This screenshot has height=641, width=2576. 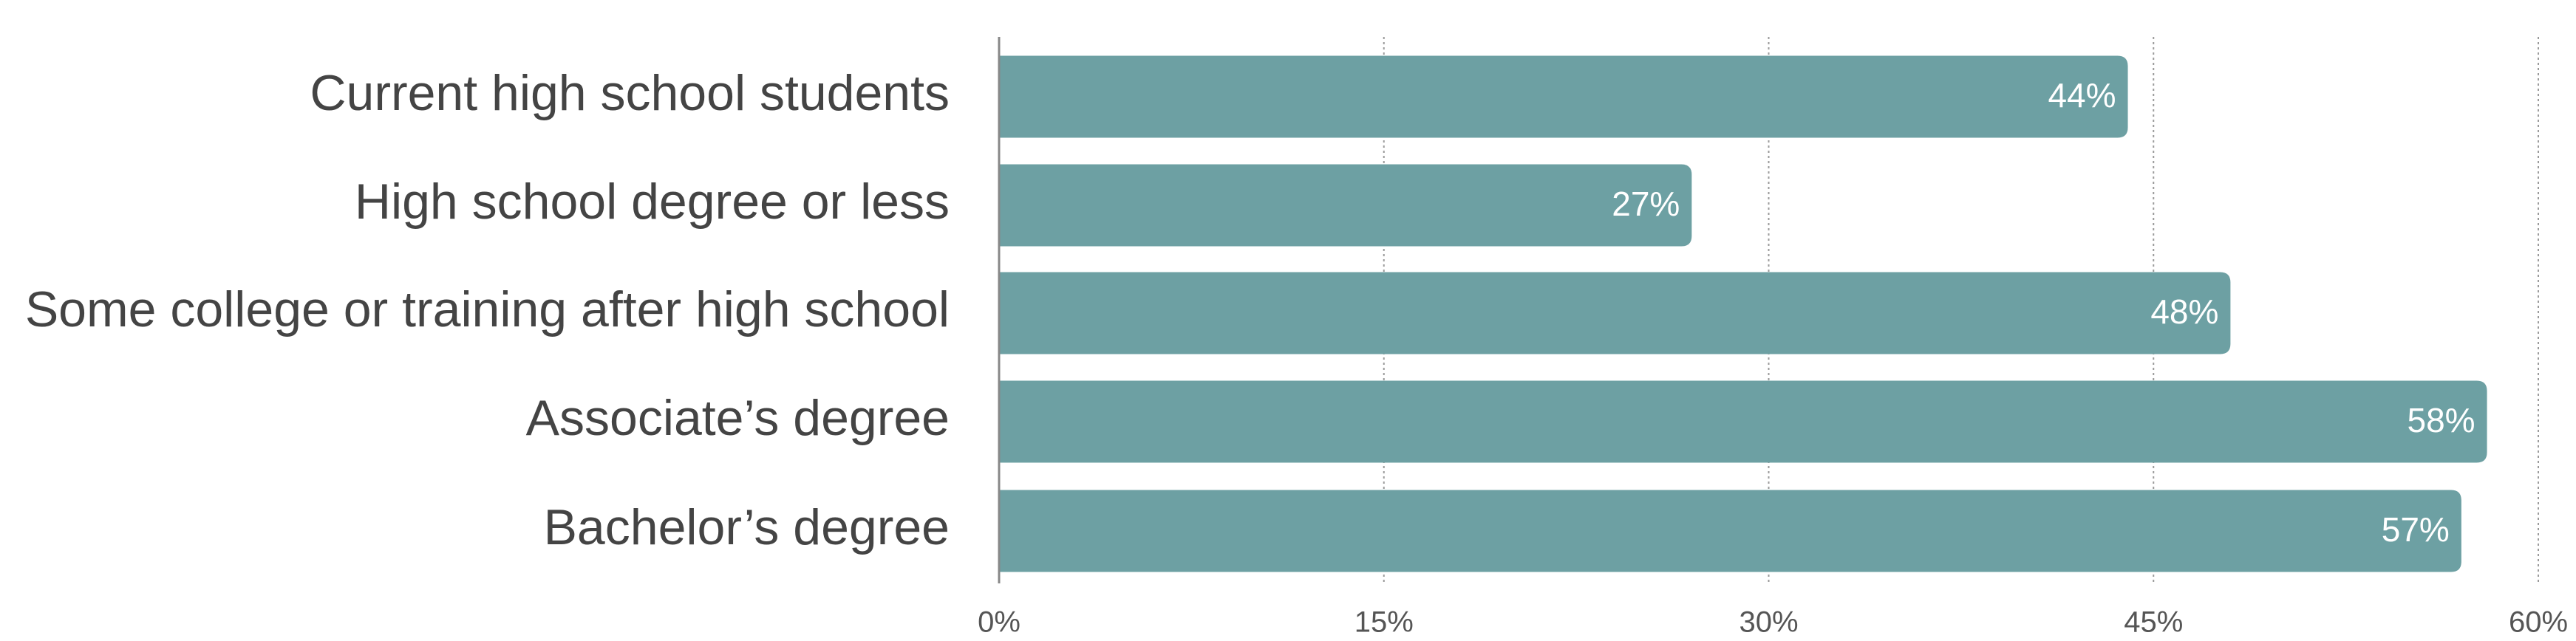 What do you see at coordinates (2416, 529) in the screenshot?
I see `value-label: 57%` at bounding box center [2416, 529].